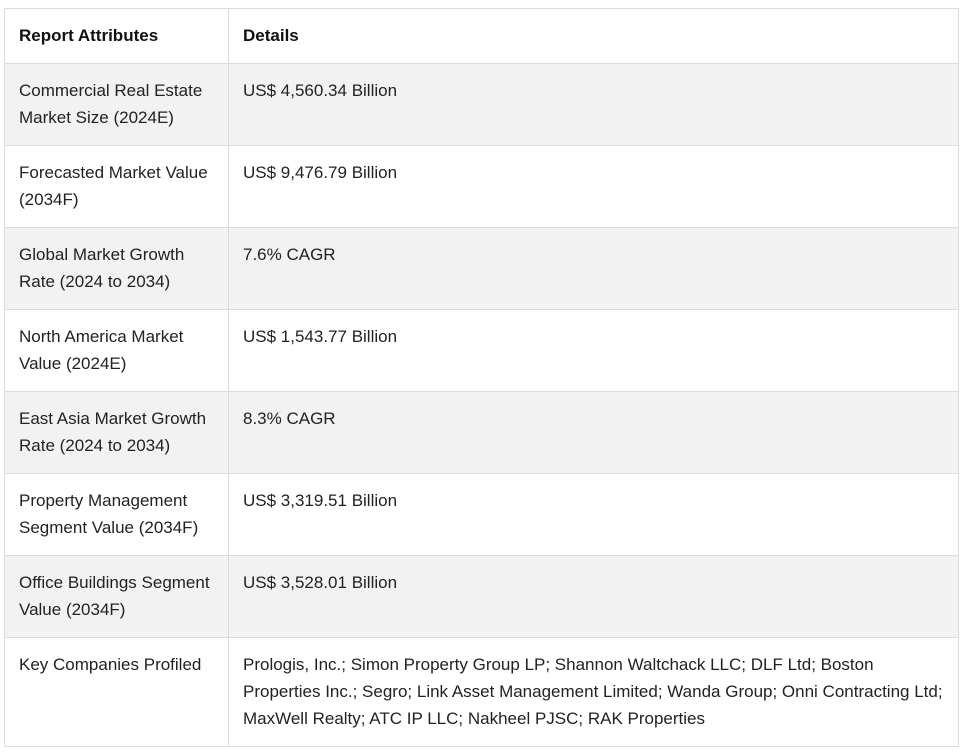 This screenshot has width=962, height=754. I want to click on header-details: Details, so click(593, 36).